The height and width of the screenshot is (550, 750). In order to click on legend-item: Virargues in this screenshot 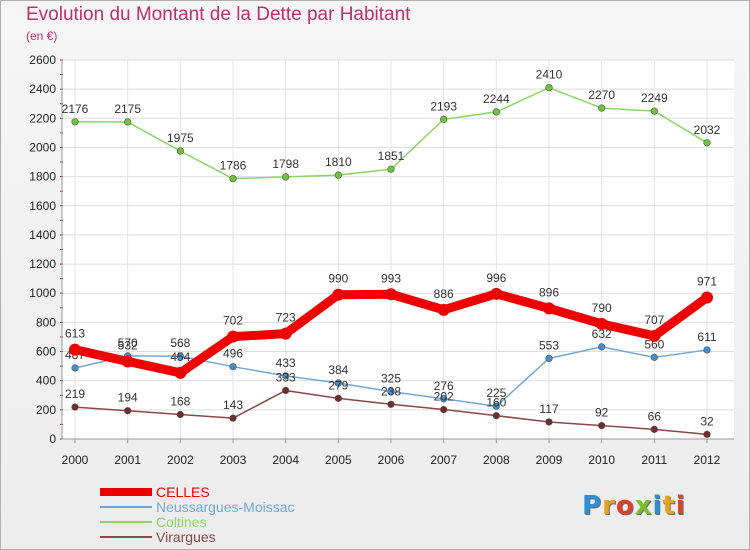, I will do `click(197, 536)`.